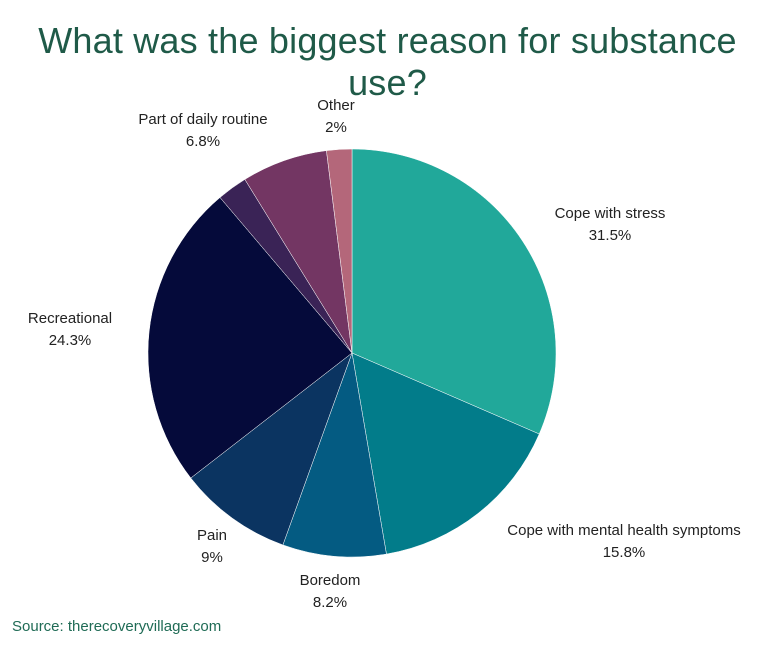  Describe the element at coordinates (212, 535) in the screenshot. I see `slice-label-3: Pain` at that location.